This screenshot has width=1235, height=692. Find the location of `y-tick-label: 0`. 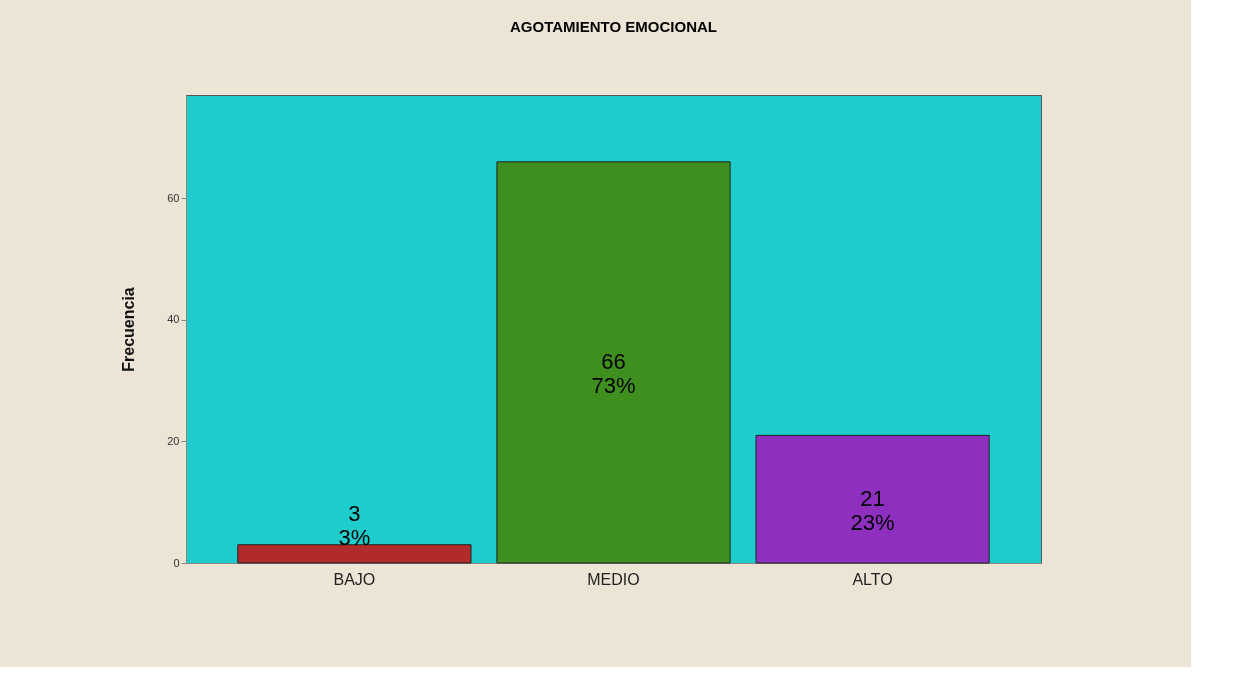

y-tick-label: 0 is located at coordinates (176, 562).